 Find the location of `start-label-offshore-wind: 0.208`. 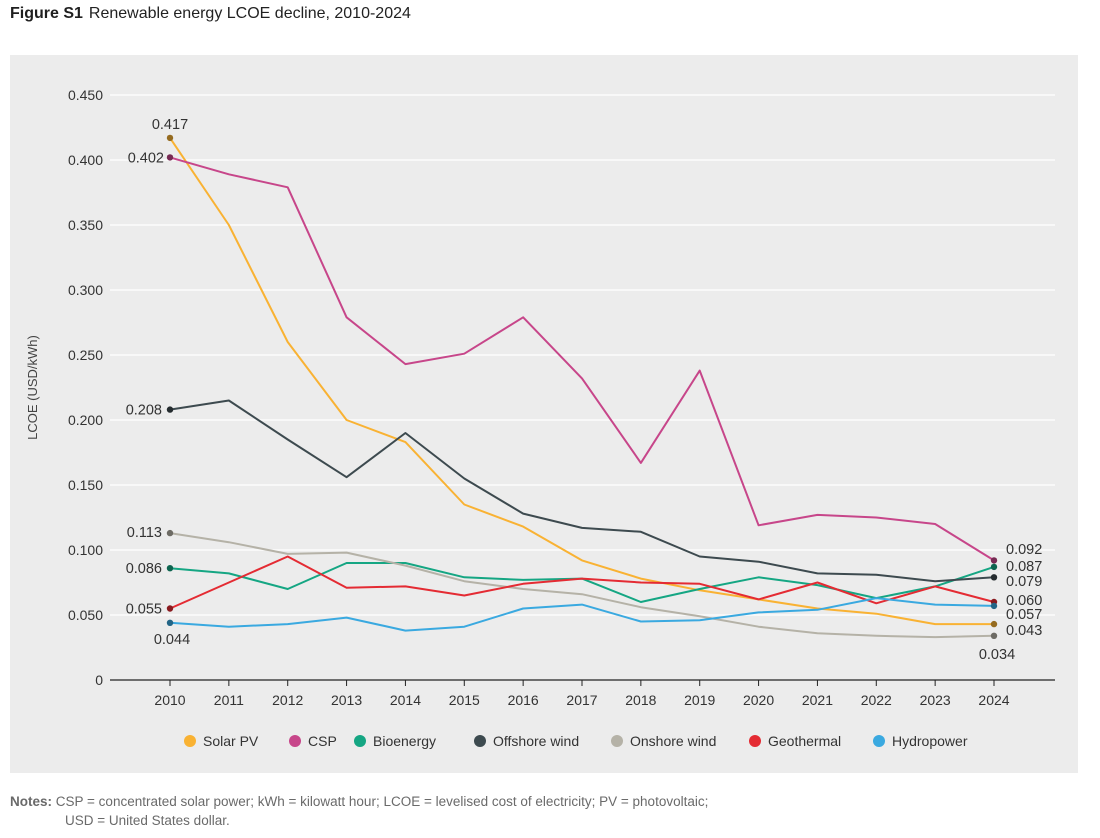

start-label-offshore-wind: 0.208 is located at coordinates (144, 411).